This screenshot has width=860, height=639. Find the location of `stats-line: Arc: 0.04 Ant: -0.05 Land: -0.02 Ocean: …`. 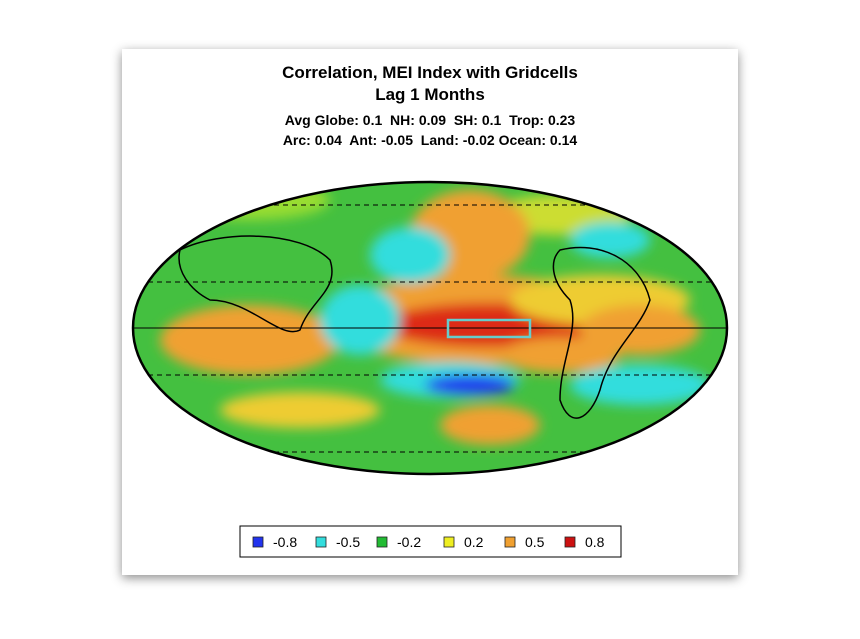

stats-line: Arc: 0.04 Ant: -0.05 Land: -0.02 Ocean: … is located at coordinates (430, 140).